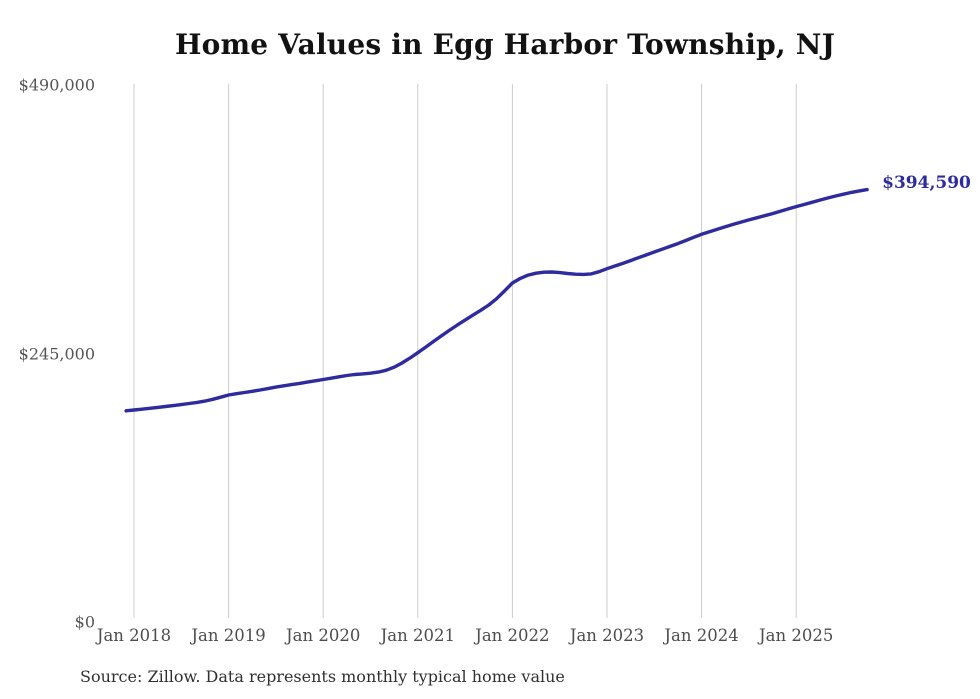 This screenshot has height=699, width=980. I want to click on end-value-label: $394,590, so click(926, 182).